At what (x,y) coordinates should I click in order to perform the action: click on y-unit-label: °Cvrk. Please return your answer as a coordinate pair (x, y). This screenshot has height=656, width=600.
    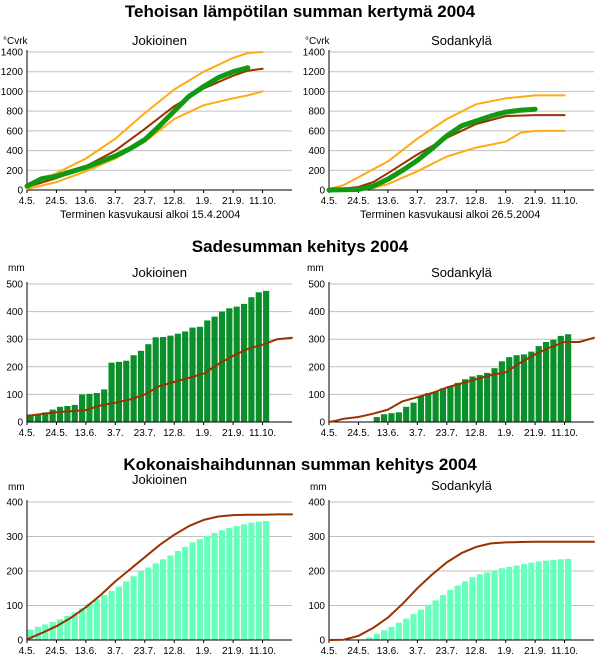
    Looking at the image, I should click on (318, 41).